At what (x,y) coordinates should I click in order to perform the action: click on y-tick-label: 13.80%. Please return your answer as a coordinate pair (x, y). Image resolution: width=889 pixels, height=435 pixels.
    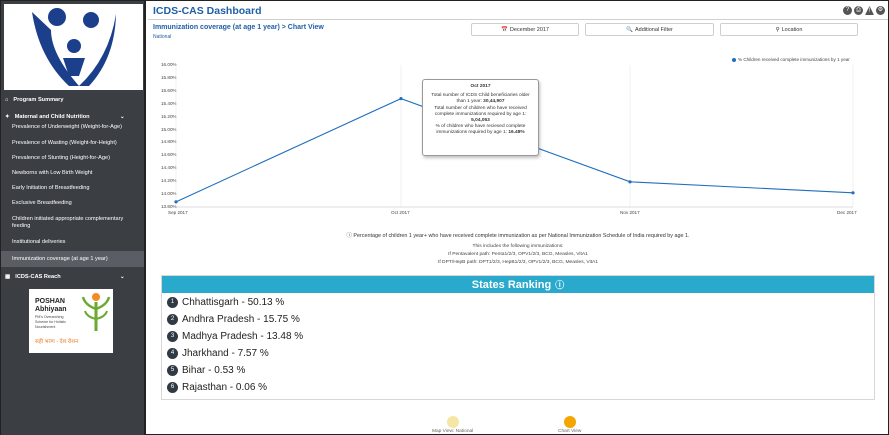
    Looking at the image, I should click on (169, 206).